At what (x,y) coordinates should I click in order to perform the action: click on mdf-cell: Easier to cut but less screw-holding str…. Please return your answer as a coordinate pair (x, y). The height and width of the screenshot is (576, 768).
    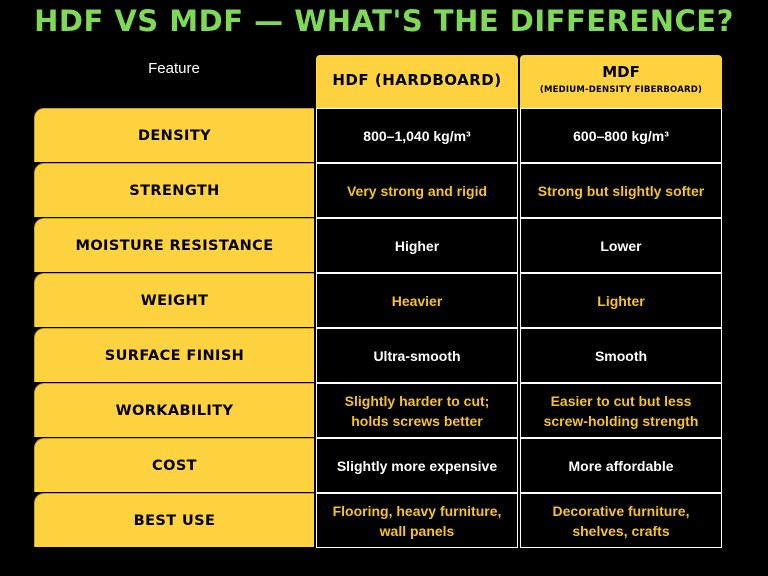
    Looking at the image, I should click on (621, 410).